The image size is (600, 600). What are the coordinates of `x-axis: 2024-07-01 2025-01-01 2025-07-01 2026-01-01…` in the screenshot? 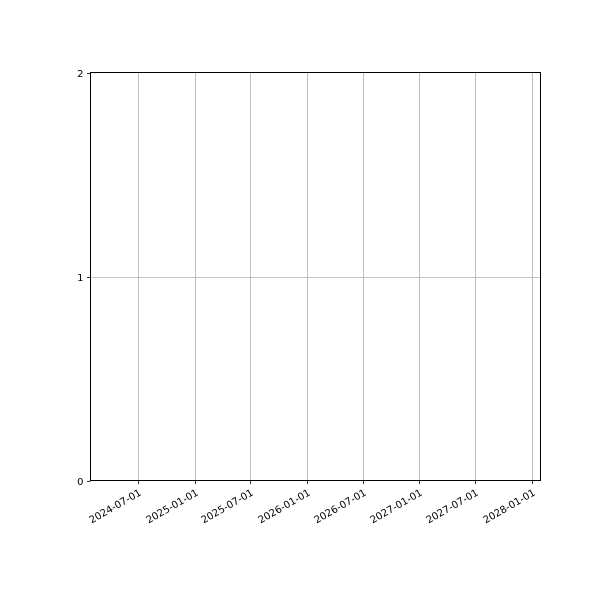 It's located at (313, 503).